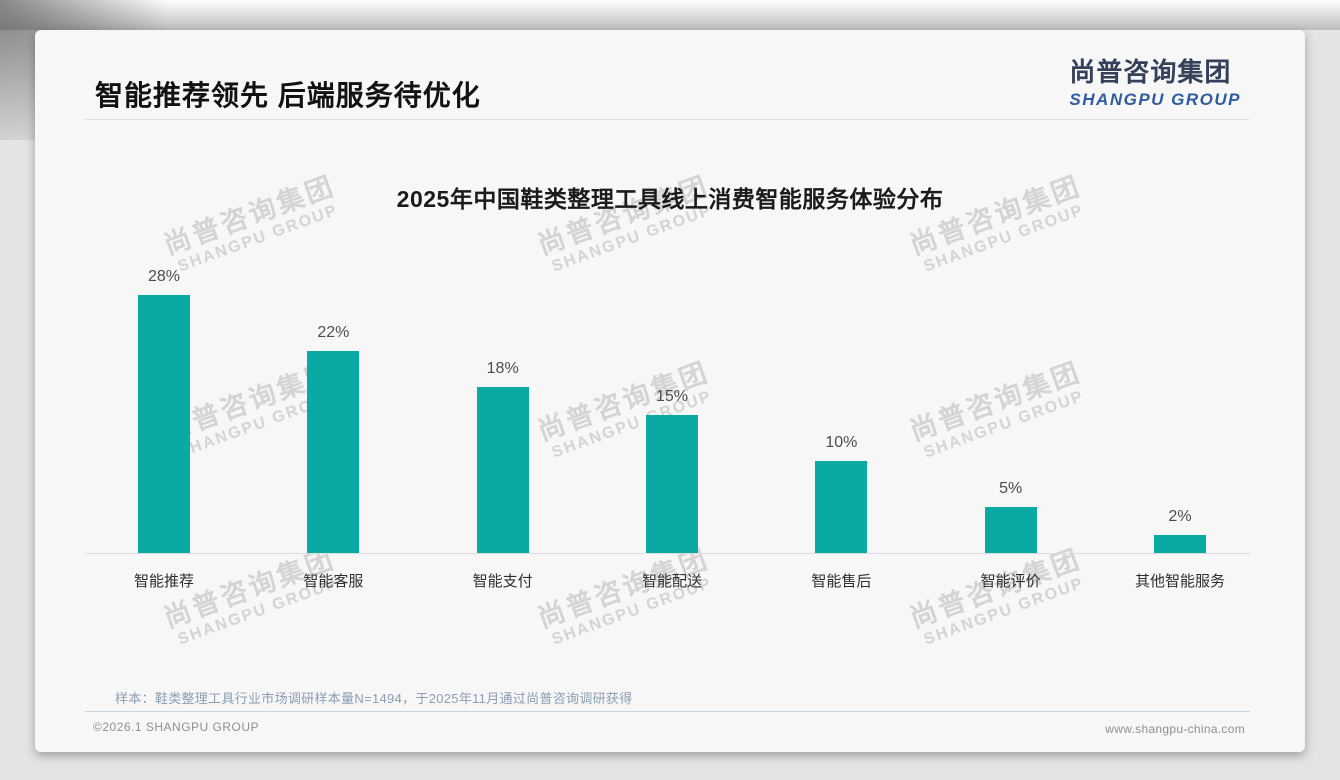  Describe the element at coordinates (333, 581) in the screenshot. I see `category-label: 智能客服` at that location.